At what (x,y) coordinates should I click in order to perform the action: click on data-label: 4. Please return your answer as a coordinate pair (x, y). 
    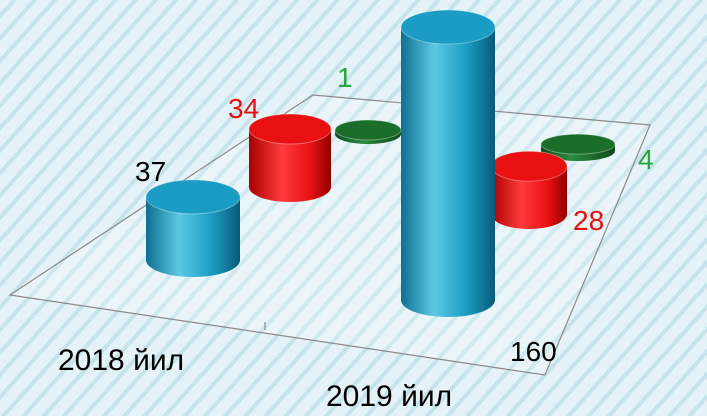
    Looking at the image, I should click on (646, 159).